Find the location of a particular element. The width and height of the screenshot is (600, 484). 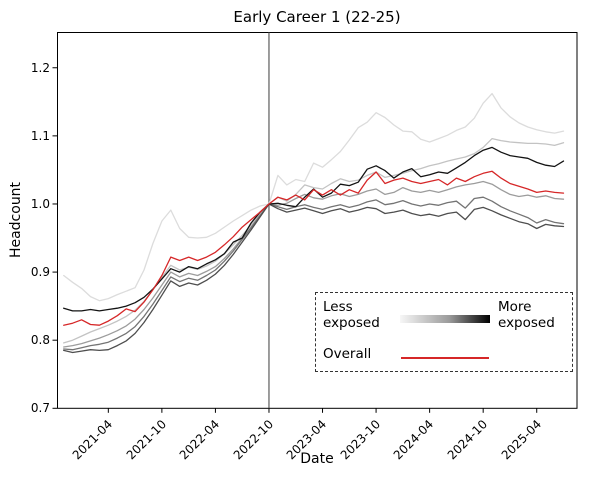

y-tick-label: 0.7 is located at coordinates (40, 408).